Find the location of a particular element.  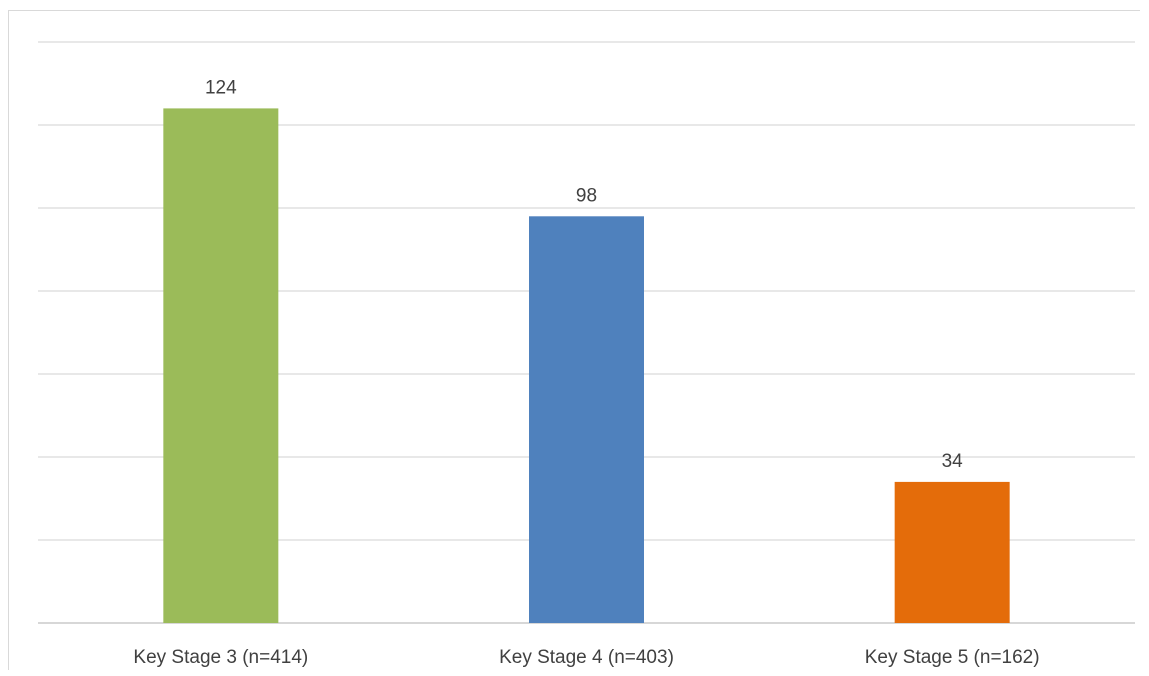

x-tick-label: Key Stage 4 (n=403) is located at coordinates (586, 657).